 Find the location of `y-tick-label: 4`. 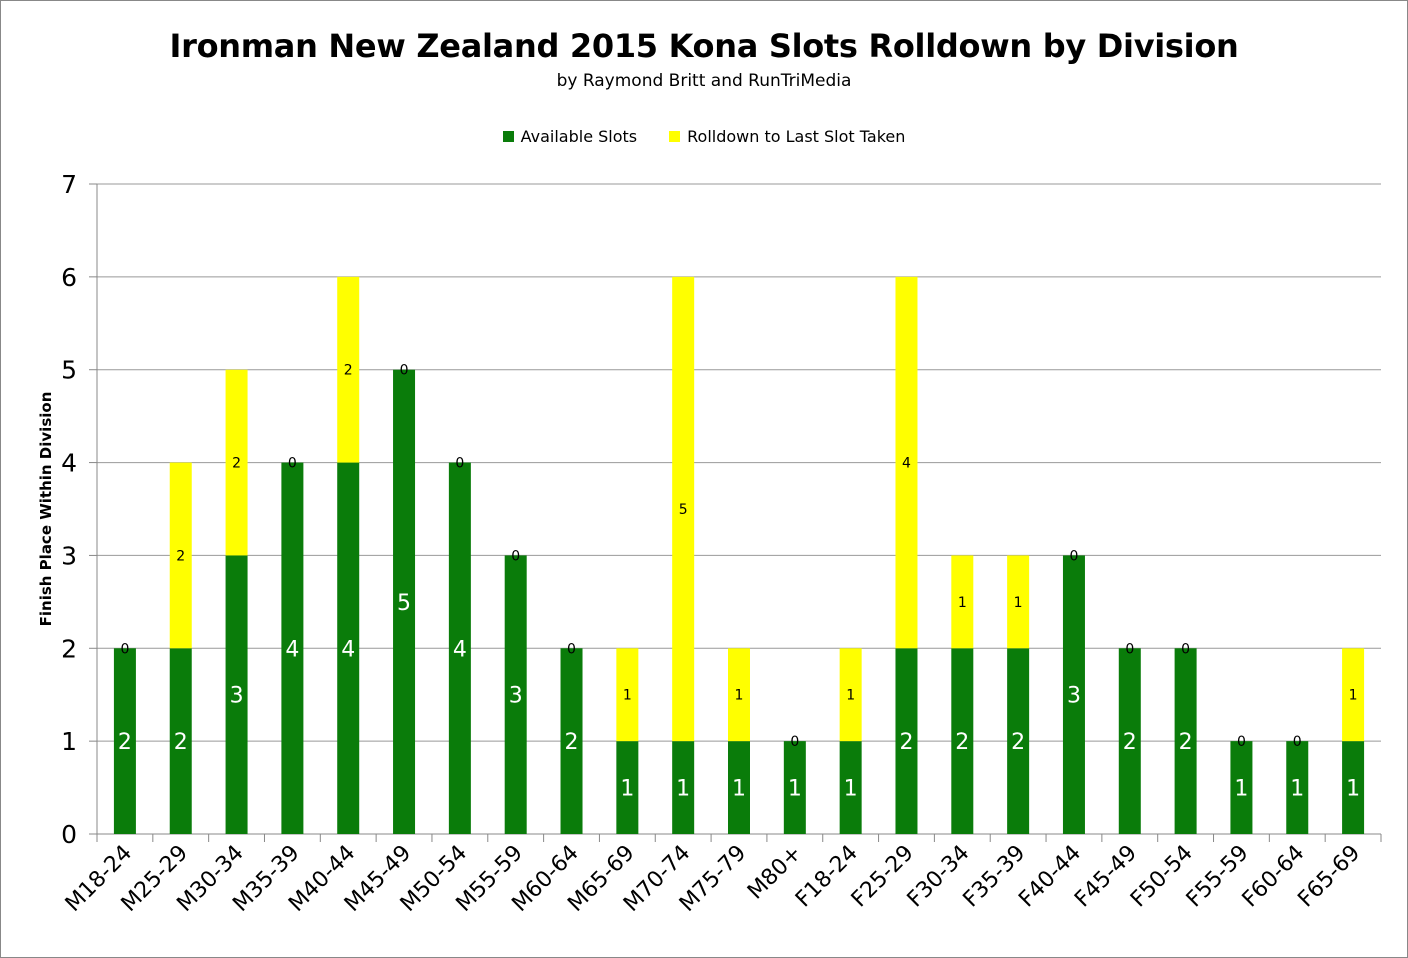

y-tick-label: 4 is located at coordinates (69, 463).